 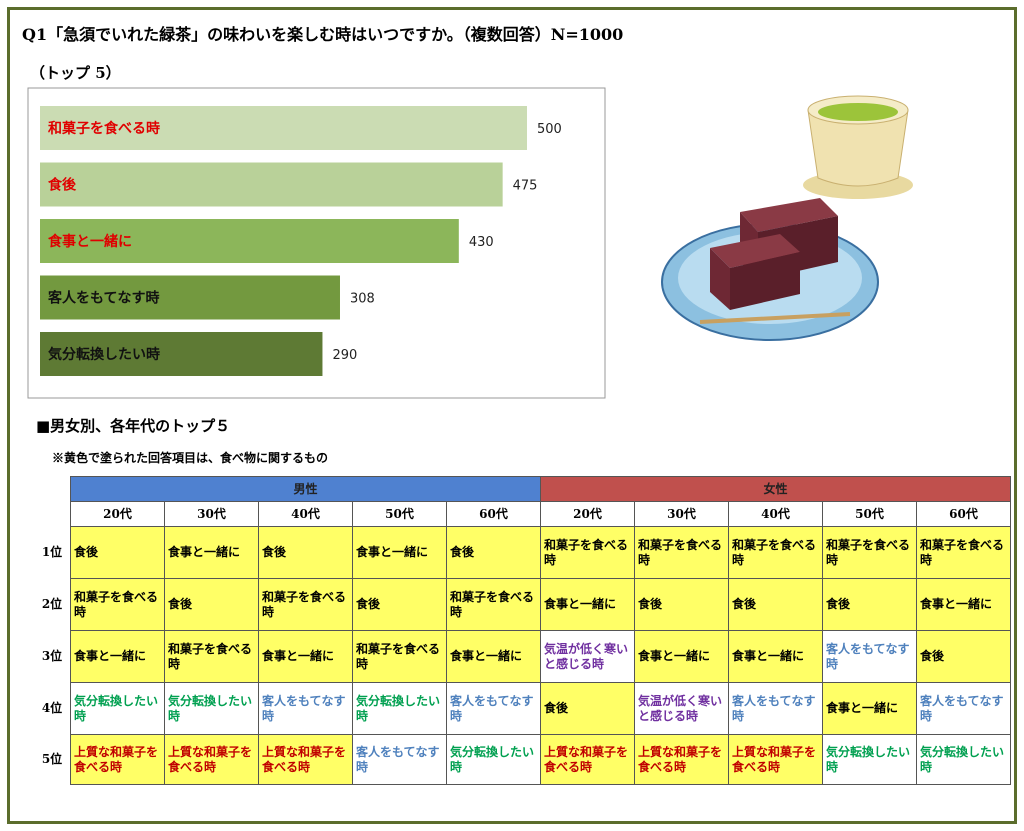 I want to click on rank-label: 3位, so click(x=52, y=656).